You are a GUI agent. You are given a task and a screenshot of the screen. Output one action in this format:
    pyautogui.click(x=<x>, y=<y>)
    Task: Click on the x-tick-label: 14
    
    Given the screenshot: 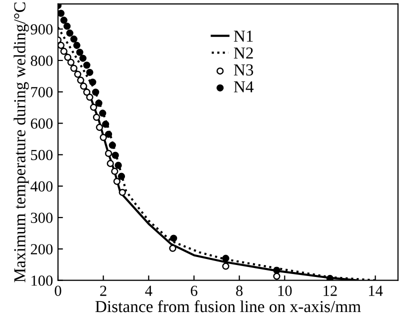 What is the action you would take?
    pyautogui.click(x=376, y=291)
    